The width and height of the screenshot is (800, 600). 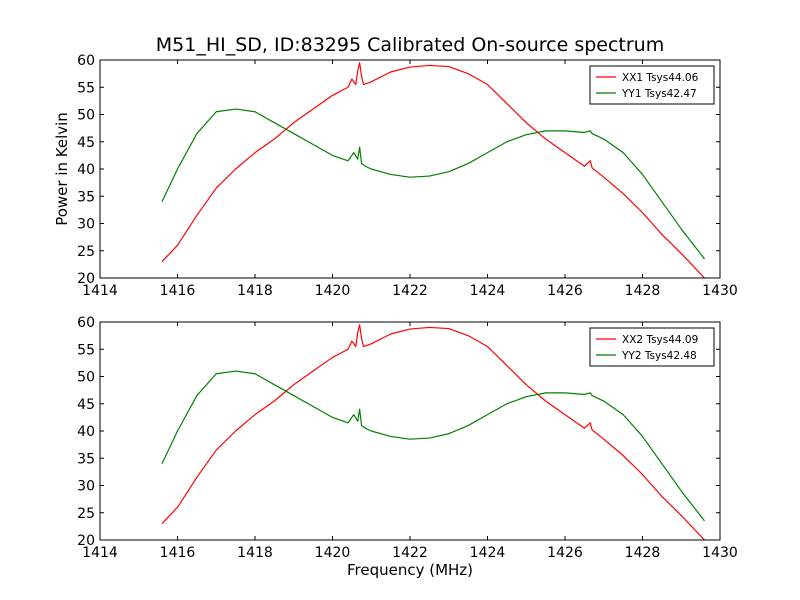 I want to click on x-axis-label: Frequency (MHz), so click(x=410, y=570).